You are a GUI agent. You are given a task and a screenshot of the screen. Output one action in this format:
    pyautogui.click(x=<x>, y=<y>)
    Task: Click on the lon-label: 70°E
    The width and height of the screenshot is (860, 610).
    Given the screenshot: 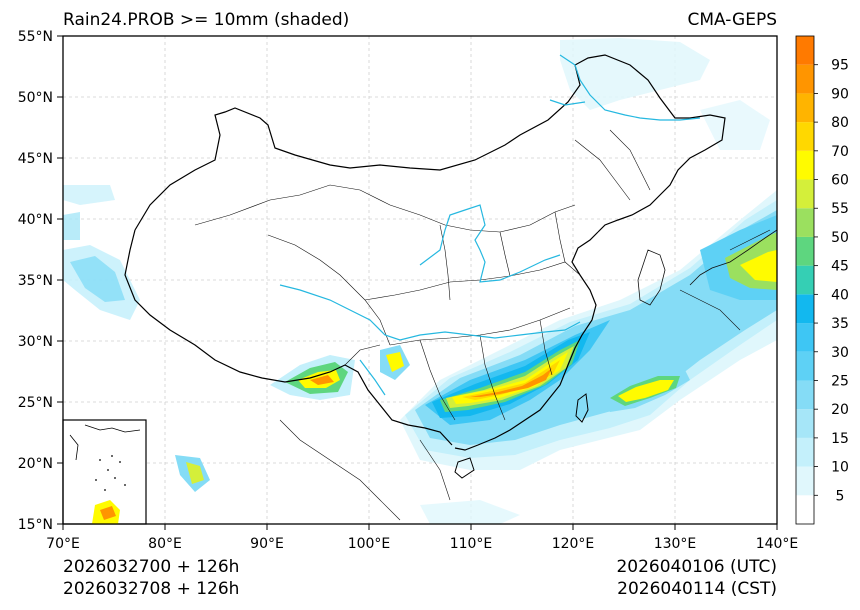 What is the action you would take?
    pyautogui.click(x=63, y=544)
    